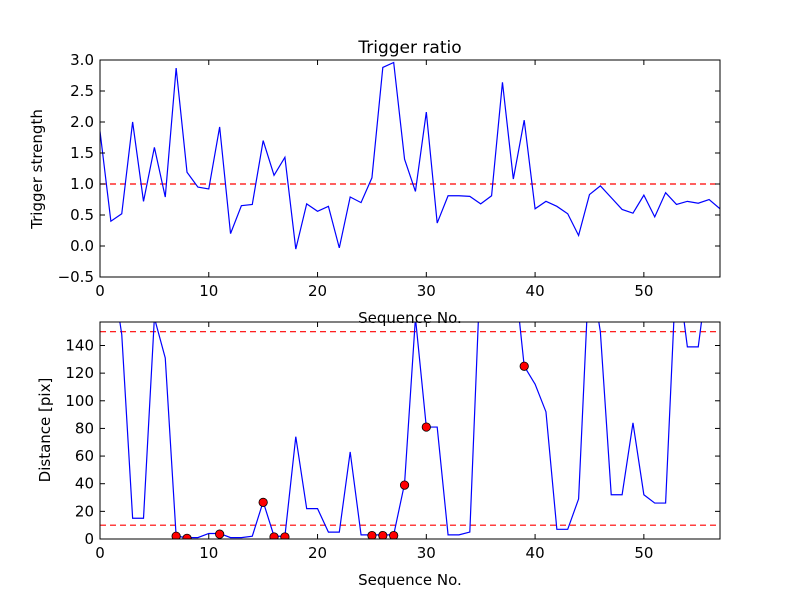  Describe the element at coordinates (82, 246) in the screenshot. I see `y-tick-label: 0.0` at that location.